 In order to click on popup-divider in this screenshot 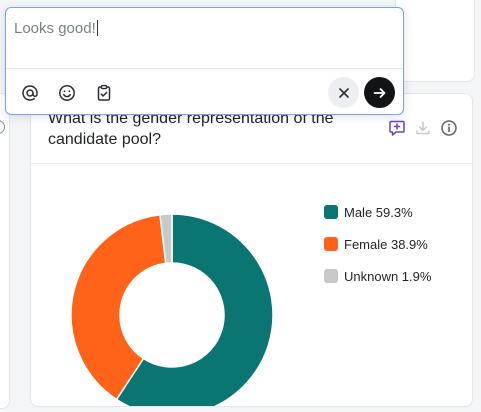, I will do `click(204, 68)`.